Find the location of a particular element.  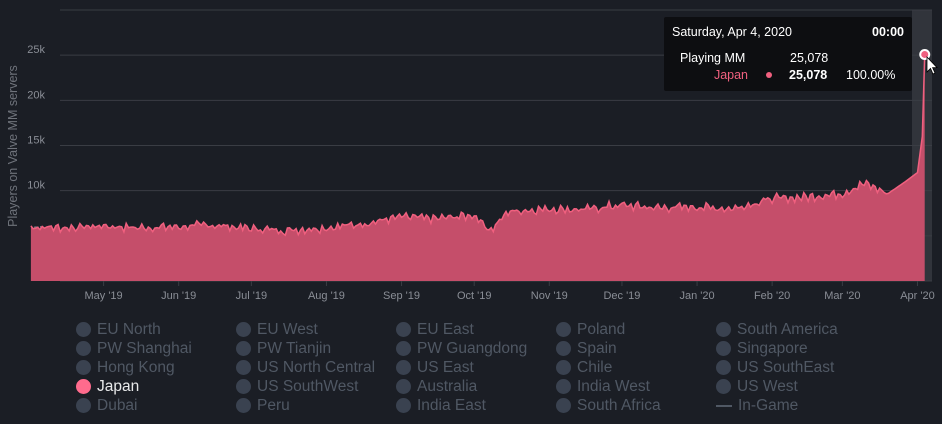

legend-item-in-game: In-Game is located at coordinates (757, 405).